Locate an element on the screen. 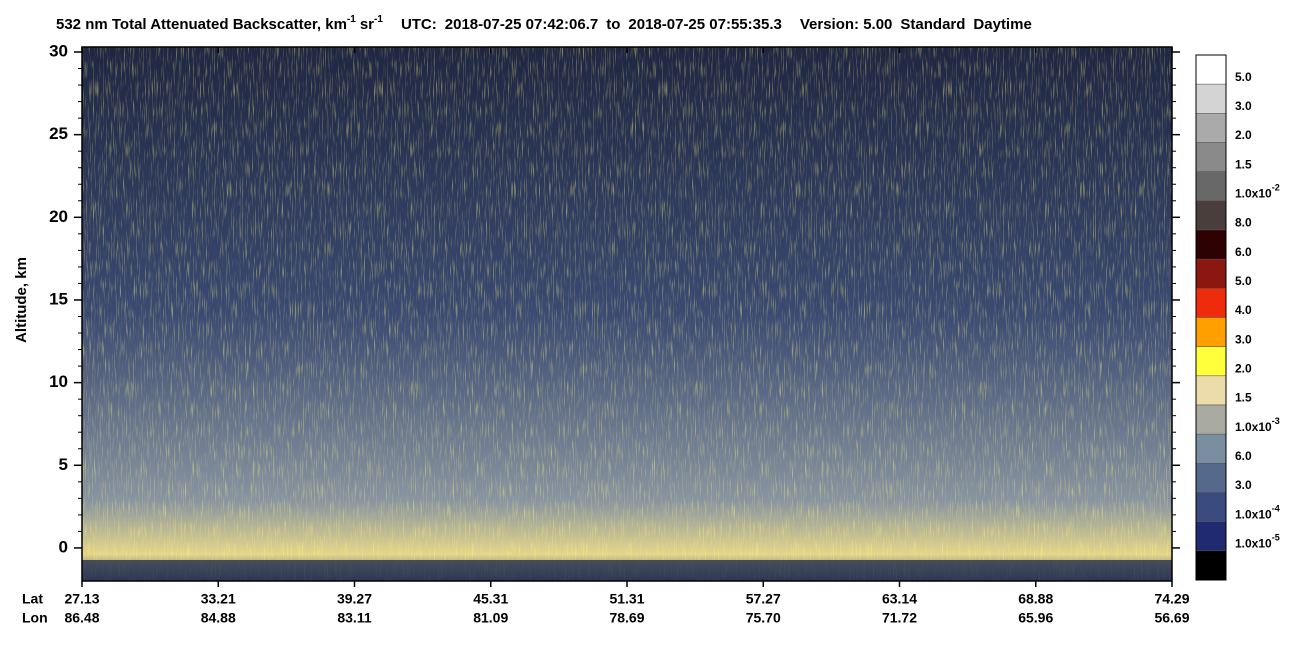  colorbar-label-text: 4.0 is located at coordinates (1243, 310).